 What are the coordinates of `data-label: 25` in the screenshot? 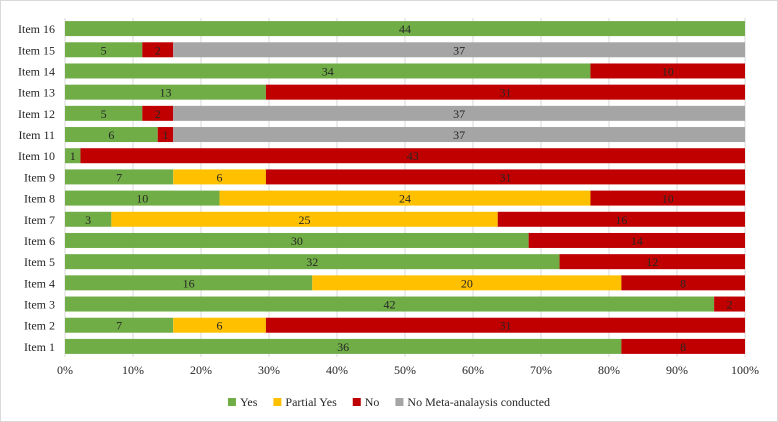 It's located at (305, 220).